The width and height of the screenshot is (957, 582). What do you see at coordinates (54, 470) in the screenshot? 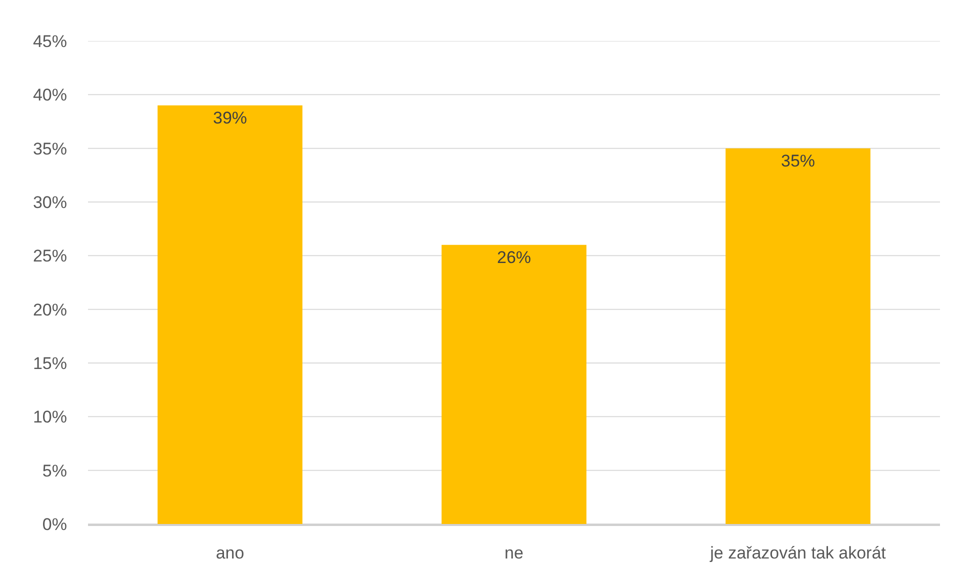
I see `y-tick-label: 5%` at bounding box center [54, 470].